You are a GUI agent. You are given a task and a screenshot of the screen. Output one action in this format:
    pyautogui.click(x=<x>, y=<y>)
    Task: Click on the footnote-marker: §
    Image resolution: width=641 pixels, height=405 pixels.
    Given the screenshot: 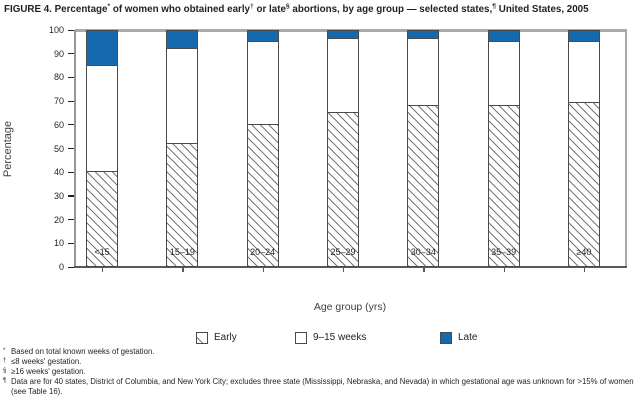 What is the action you would take?
    pyautogui.click(x=5, y=371)
    